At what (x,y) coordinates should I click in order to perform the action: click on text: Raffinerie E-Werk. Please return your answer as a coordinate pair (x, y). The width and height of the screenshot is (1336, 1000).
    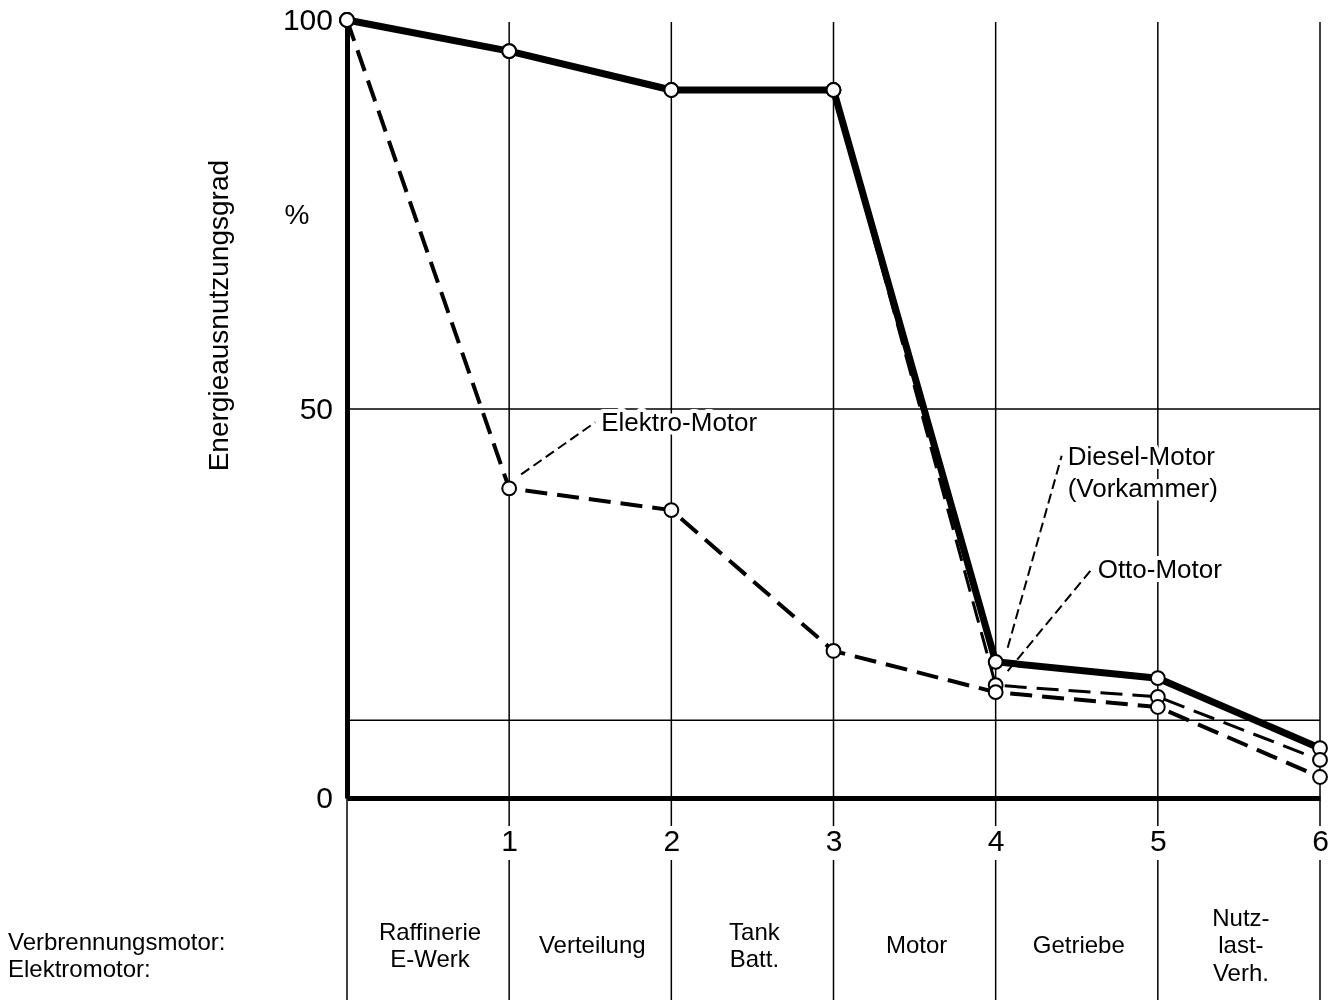
    Looking at the image, I should click on (430, 945).